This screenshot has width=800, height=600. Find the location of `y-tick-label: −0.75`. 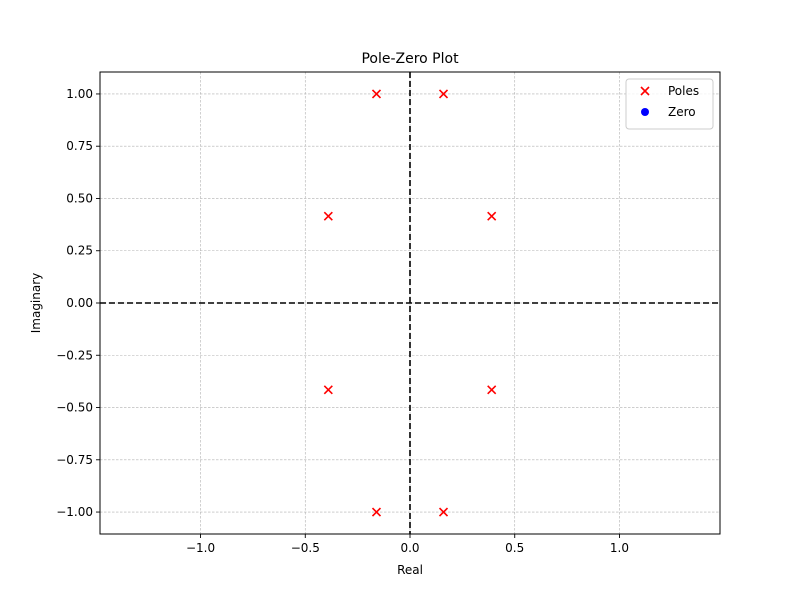

y-tick-label: −0.75 is located at coordinates (74, 460).